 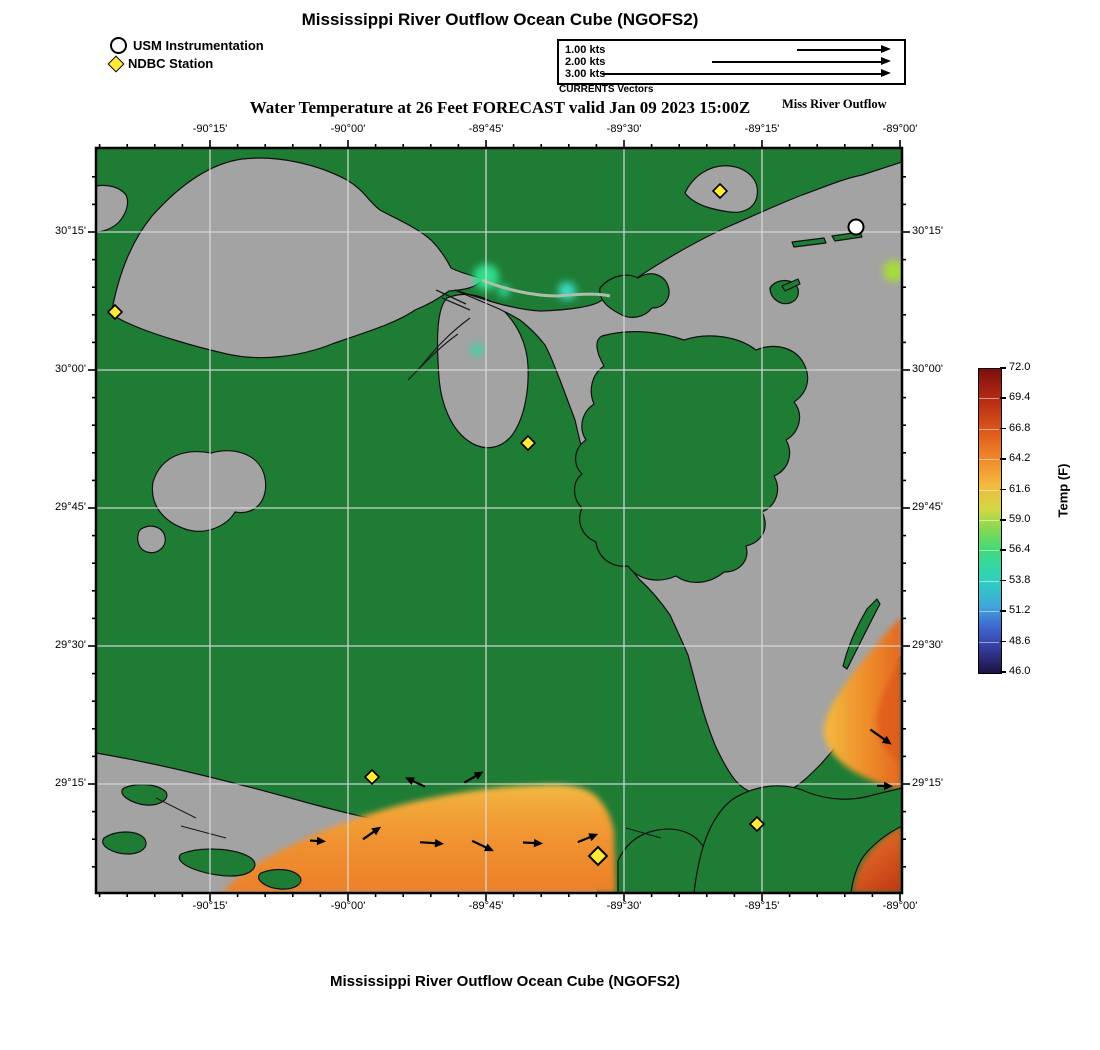 I want to click on river-delta-east, so click(x=797, y=839).